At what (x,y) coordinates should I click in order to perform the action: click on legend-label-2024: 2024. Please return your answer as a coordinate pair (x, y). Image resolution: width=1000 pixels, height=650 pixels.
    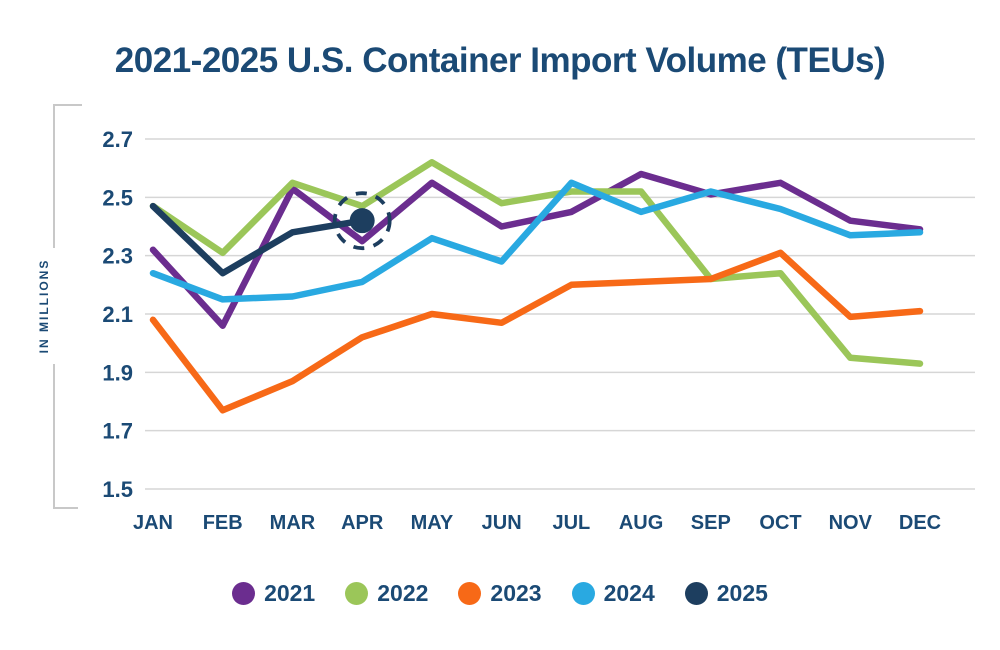
    Looking at the image, I should click on (629, 593).